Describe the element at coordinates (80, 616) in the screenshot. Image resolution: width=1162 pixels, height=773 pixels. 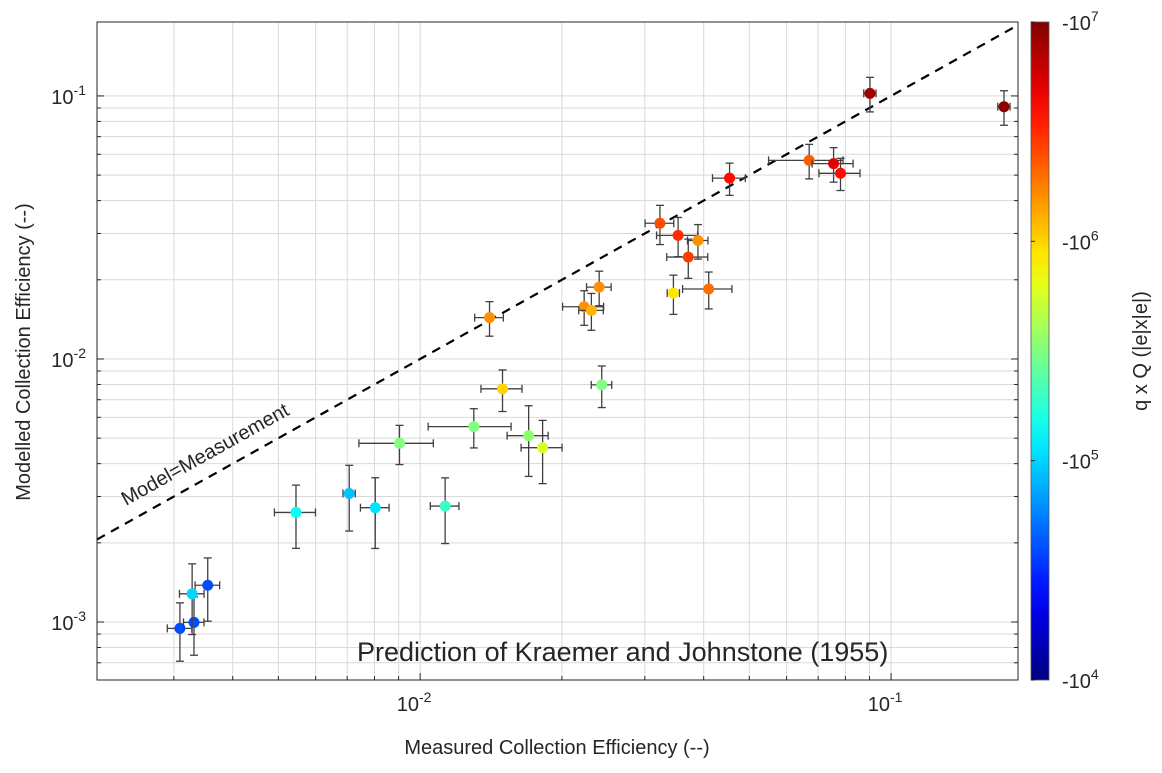
I see `tick-label-exponent: -3` at that location.